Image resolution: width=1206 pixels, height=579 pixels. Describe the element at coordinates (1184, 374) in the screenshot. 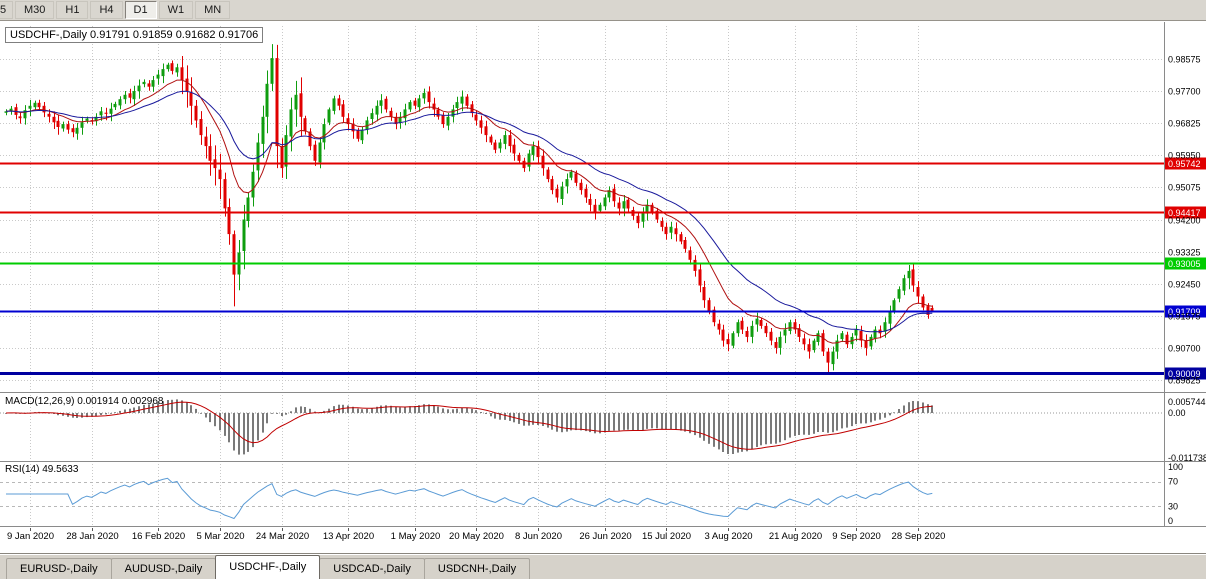

I see `svg-text: 0.90009` at that location.